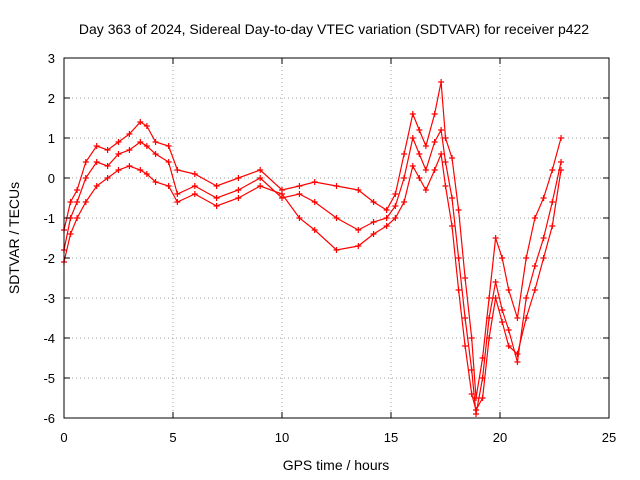 The image size is (640, 480). What do you see at coordinates (49, 298) in the screenshot?
I see `y-tick-label: -3` at bounding box center [49, 298].